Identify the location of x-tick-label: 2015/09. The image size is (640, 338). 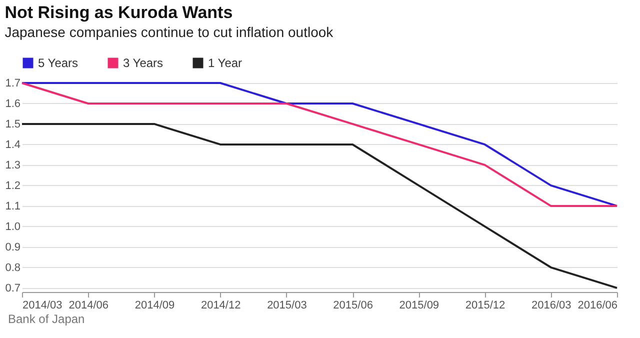
(419, 306).